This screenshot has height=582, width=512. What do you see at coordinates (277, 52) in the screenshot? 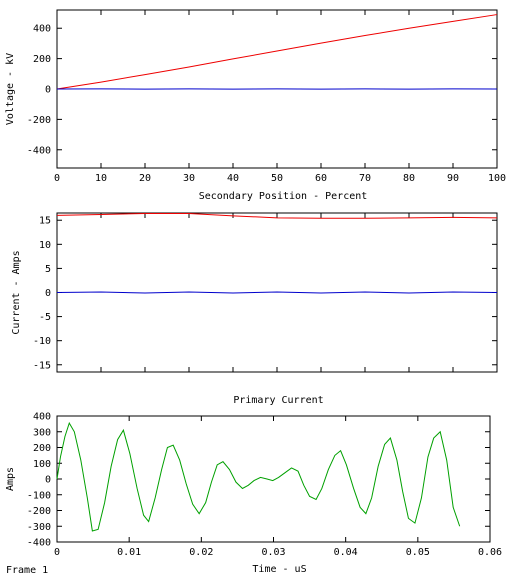
I see `voltage-series-1-line` at bounding box center [277, 52].